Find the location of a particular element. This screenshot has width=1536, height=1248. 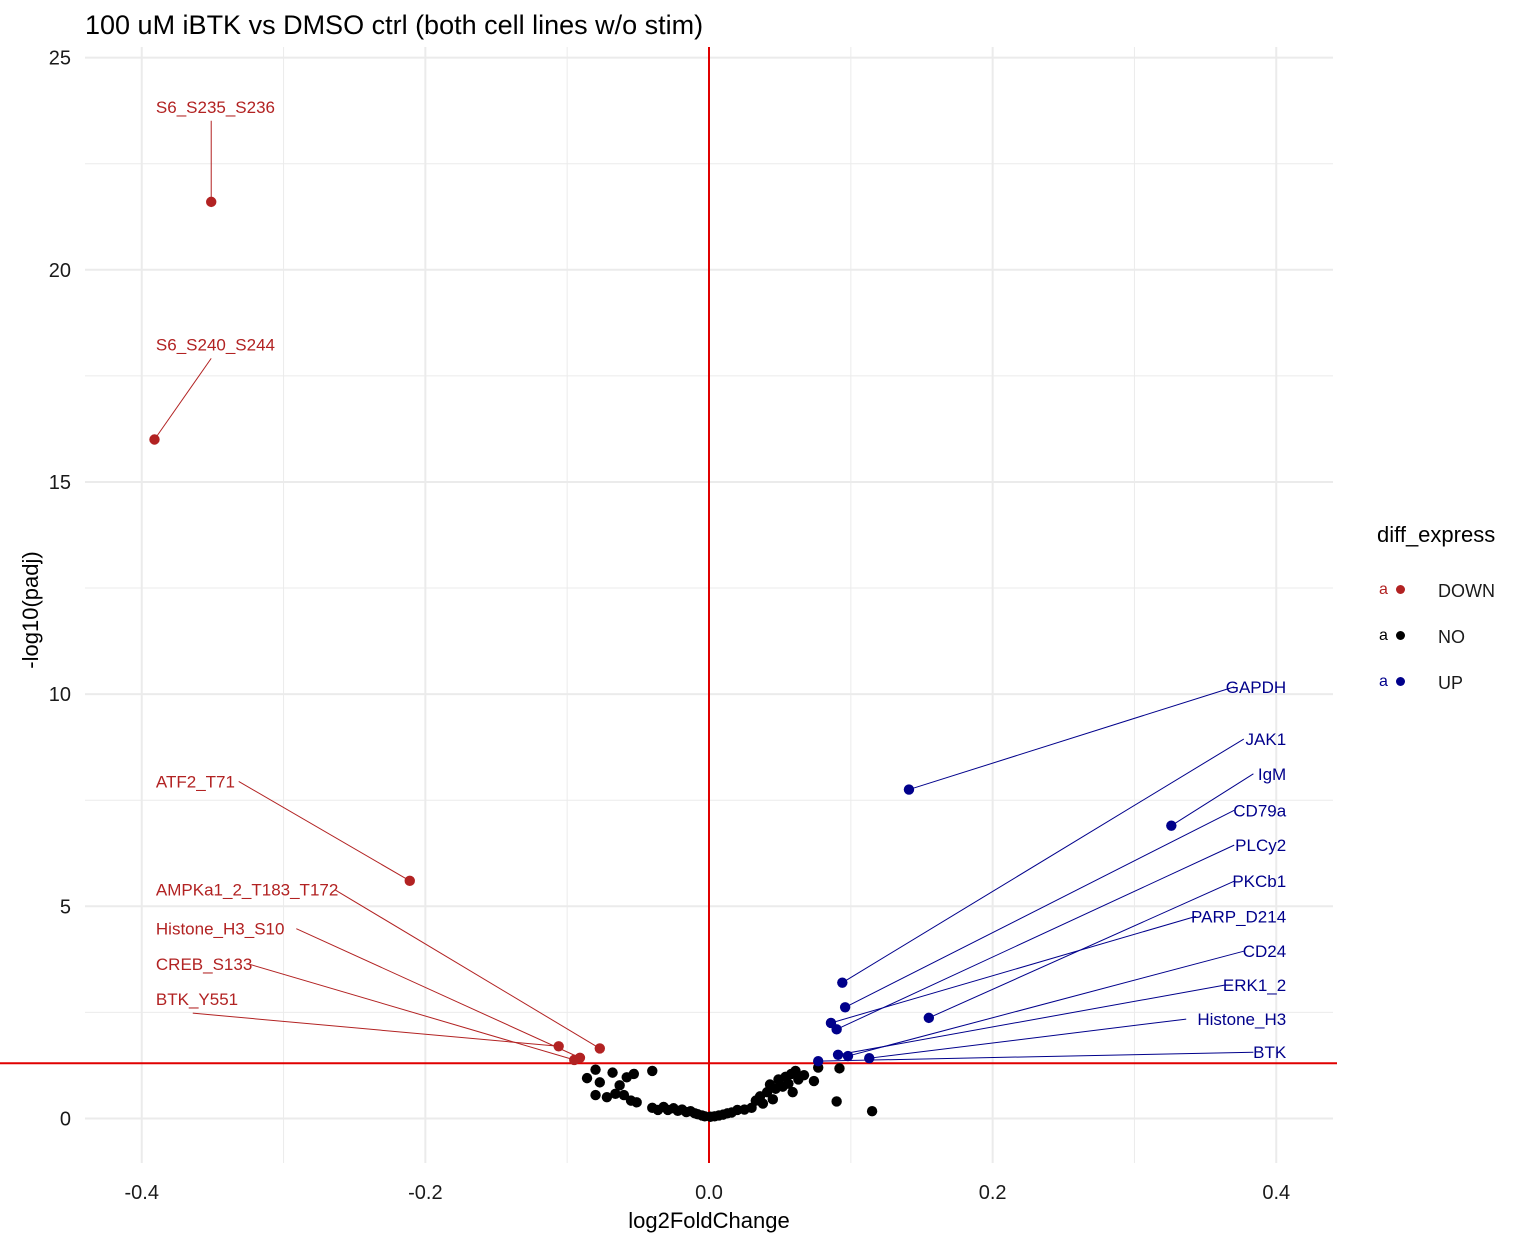

x-axis-label: log2FoldChange is located at coordinates (708, 1220).